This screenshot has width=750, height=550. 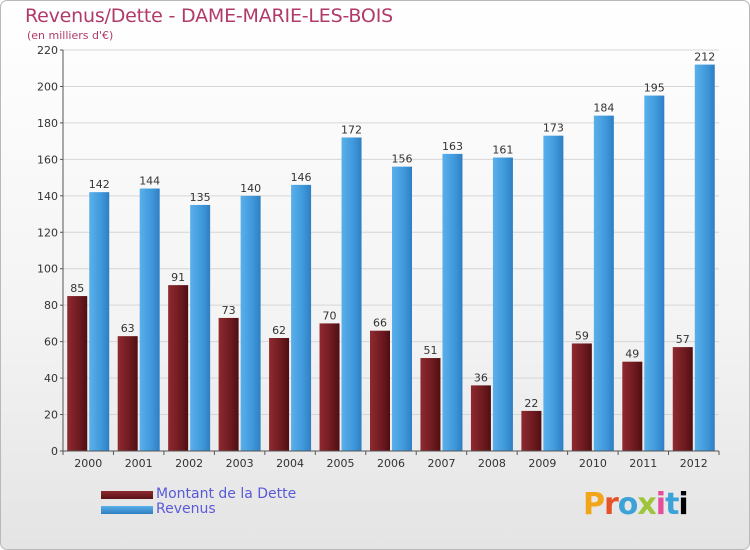 I want to click on legend-label-dette: Montant de la Dette, so click(x=226, y=494).